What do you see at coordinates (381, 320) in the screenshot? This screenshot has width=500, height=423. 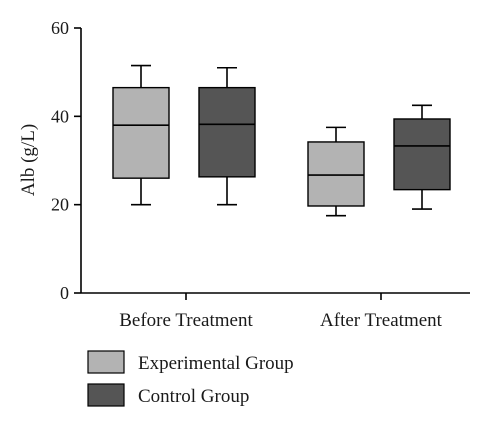 I see `x-category-label: After Treatment` at bounding box center [381, 320].